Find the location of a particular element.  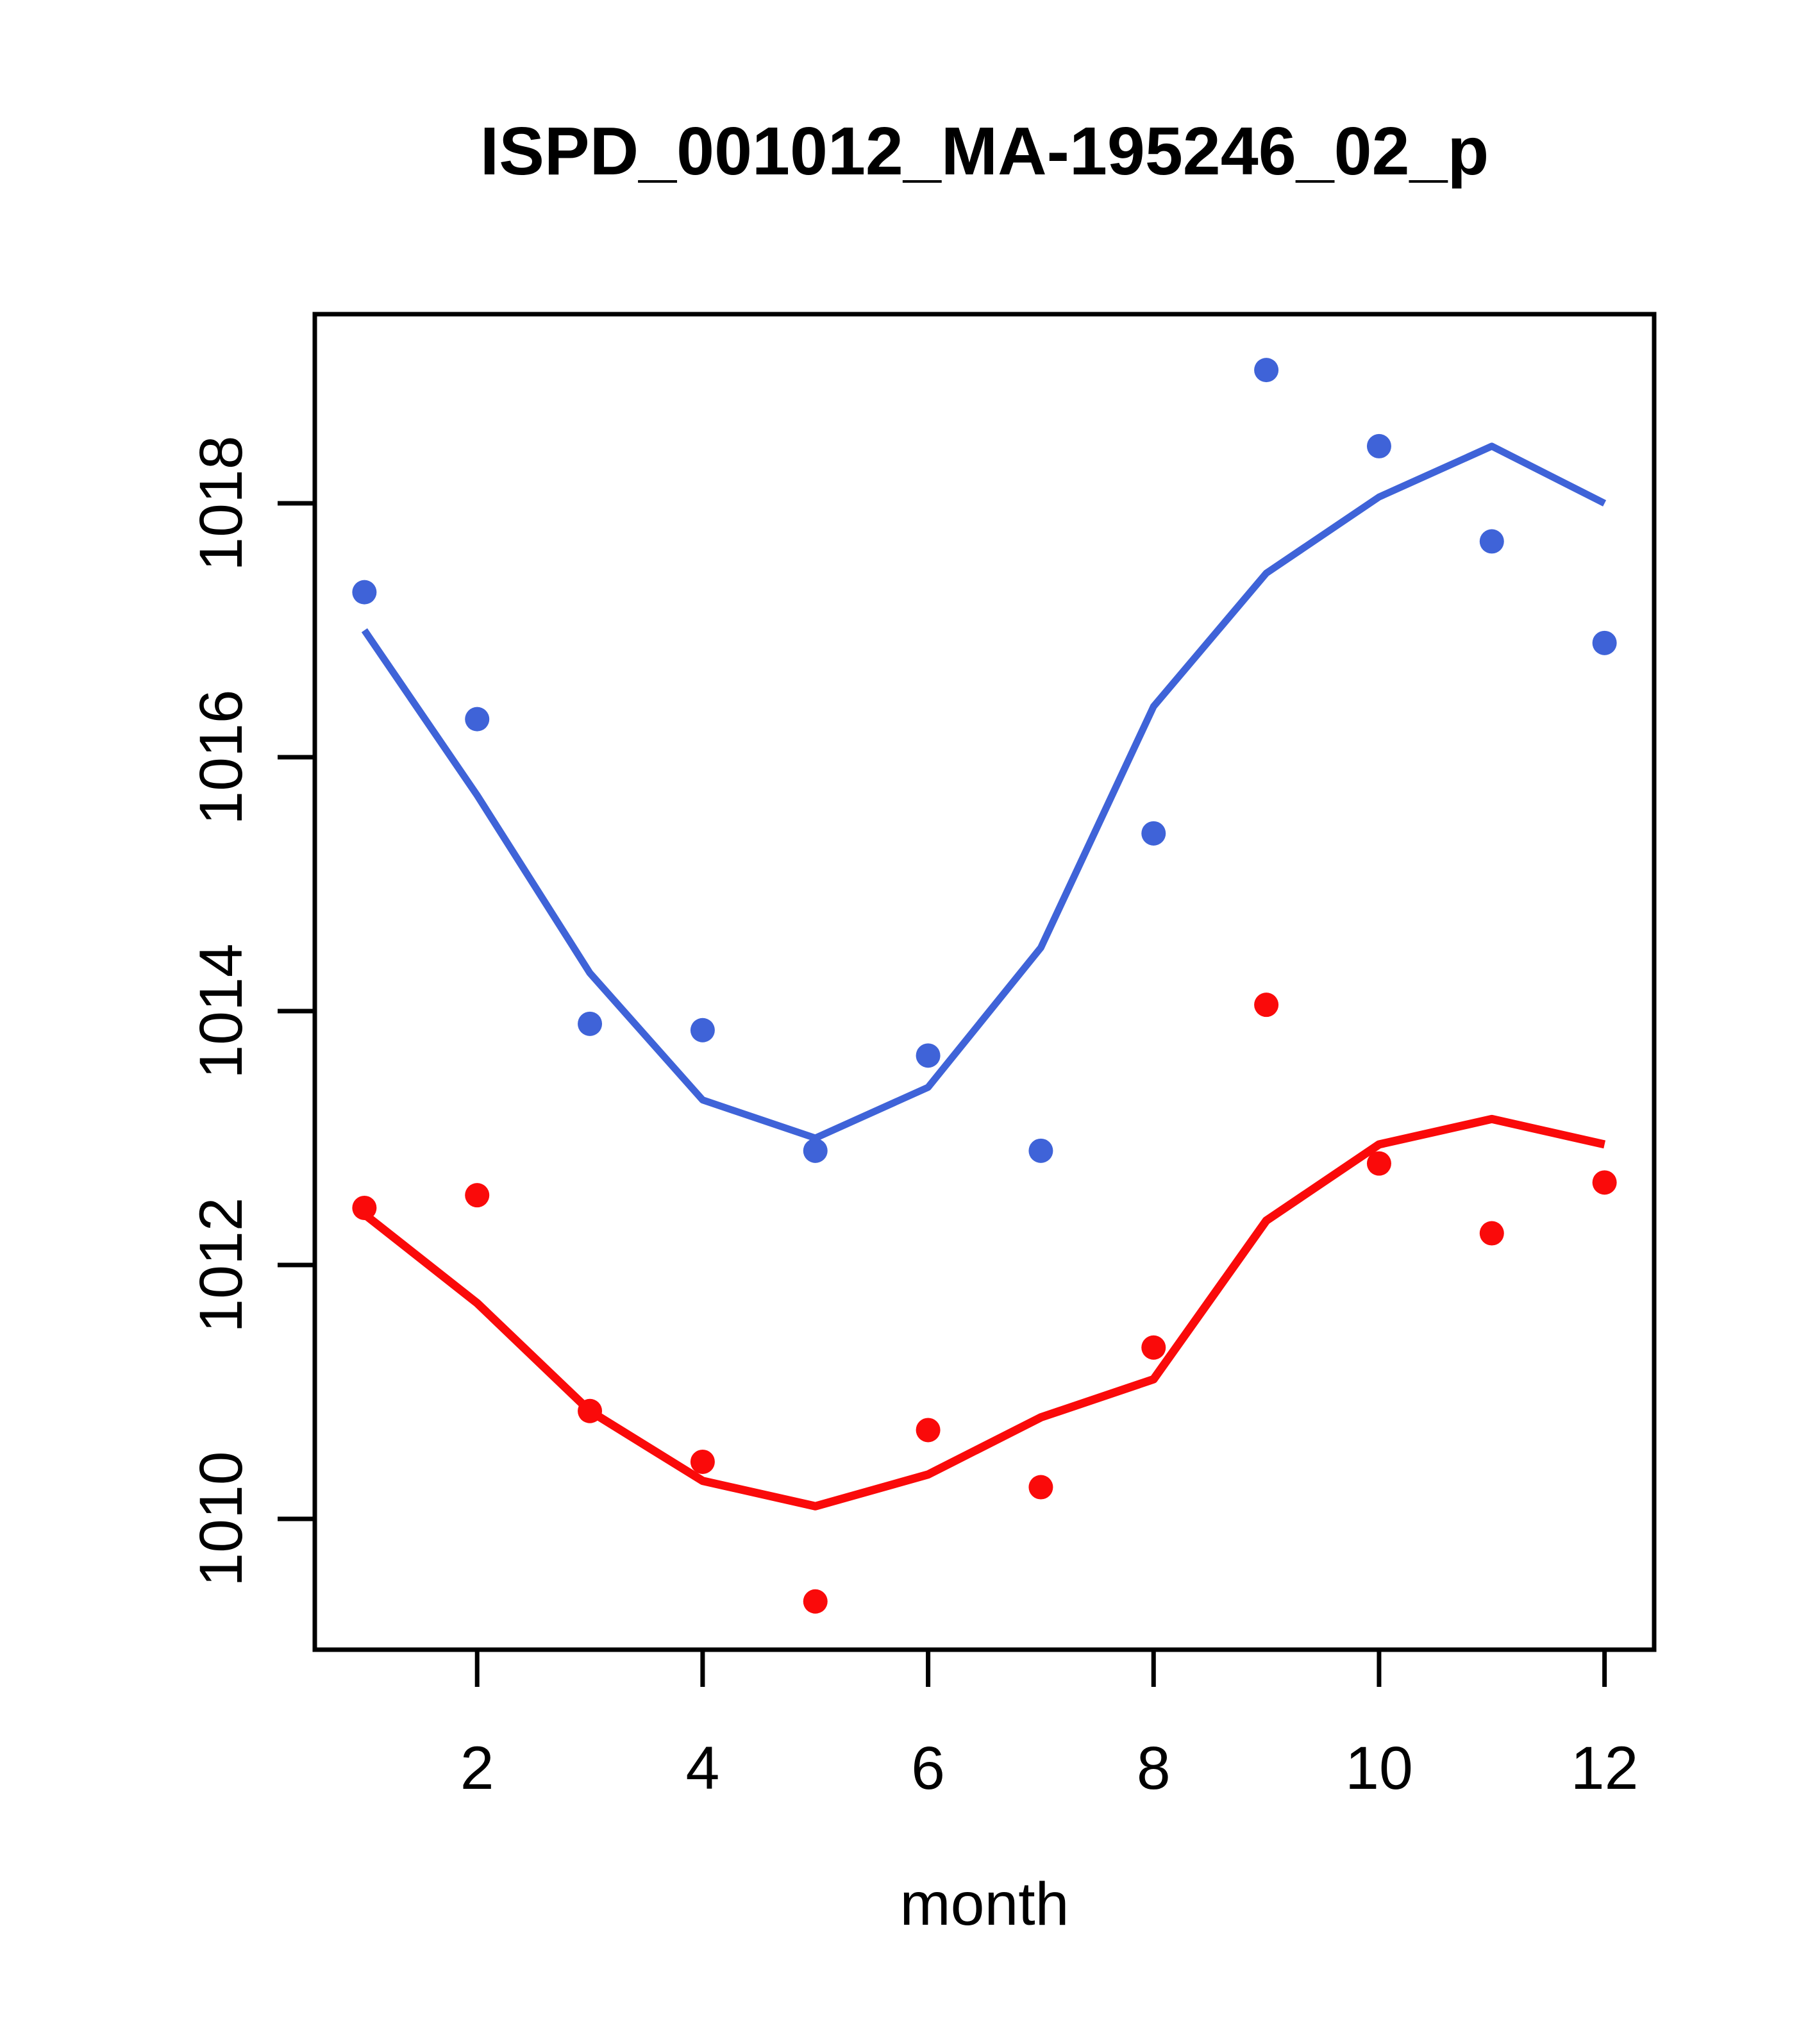

x-axis-ticks: 2 4 6 8 10 12 is located at coordinates (1050, 1726).